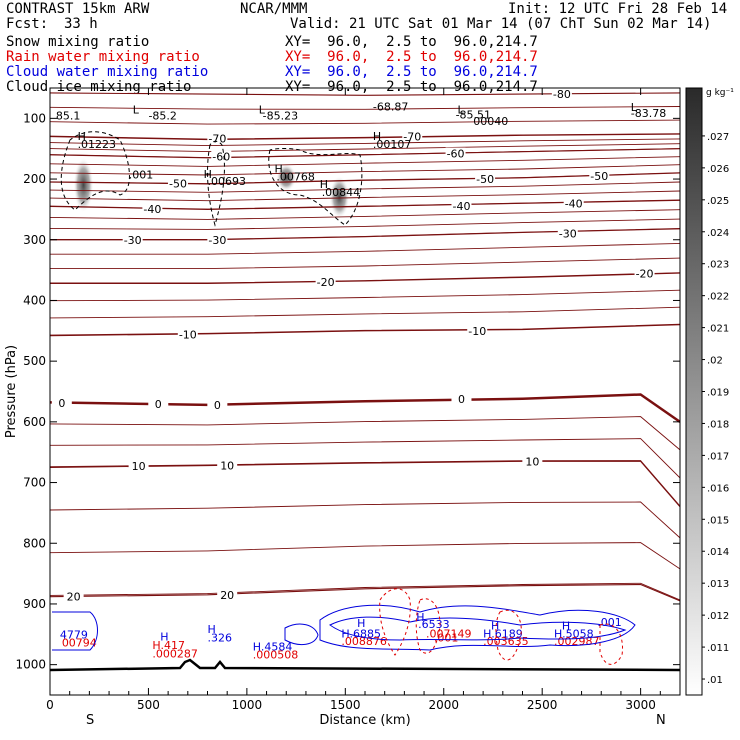 The image size is (740, 740). Describe the element at coordinates (718, 520) in the screenshot. I see `colorbar-label: .015` at that location.